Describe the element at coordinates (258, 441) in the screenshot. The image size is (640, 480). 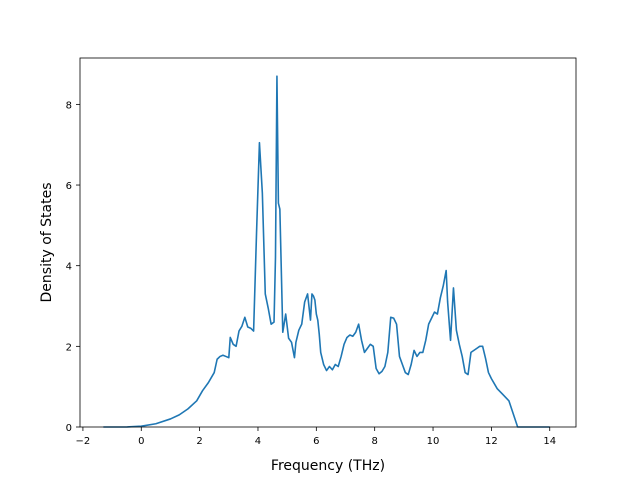
I see `x-tick-label: 4` at that location.